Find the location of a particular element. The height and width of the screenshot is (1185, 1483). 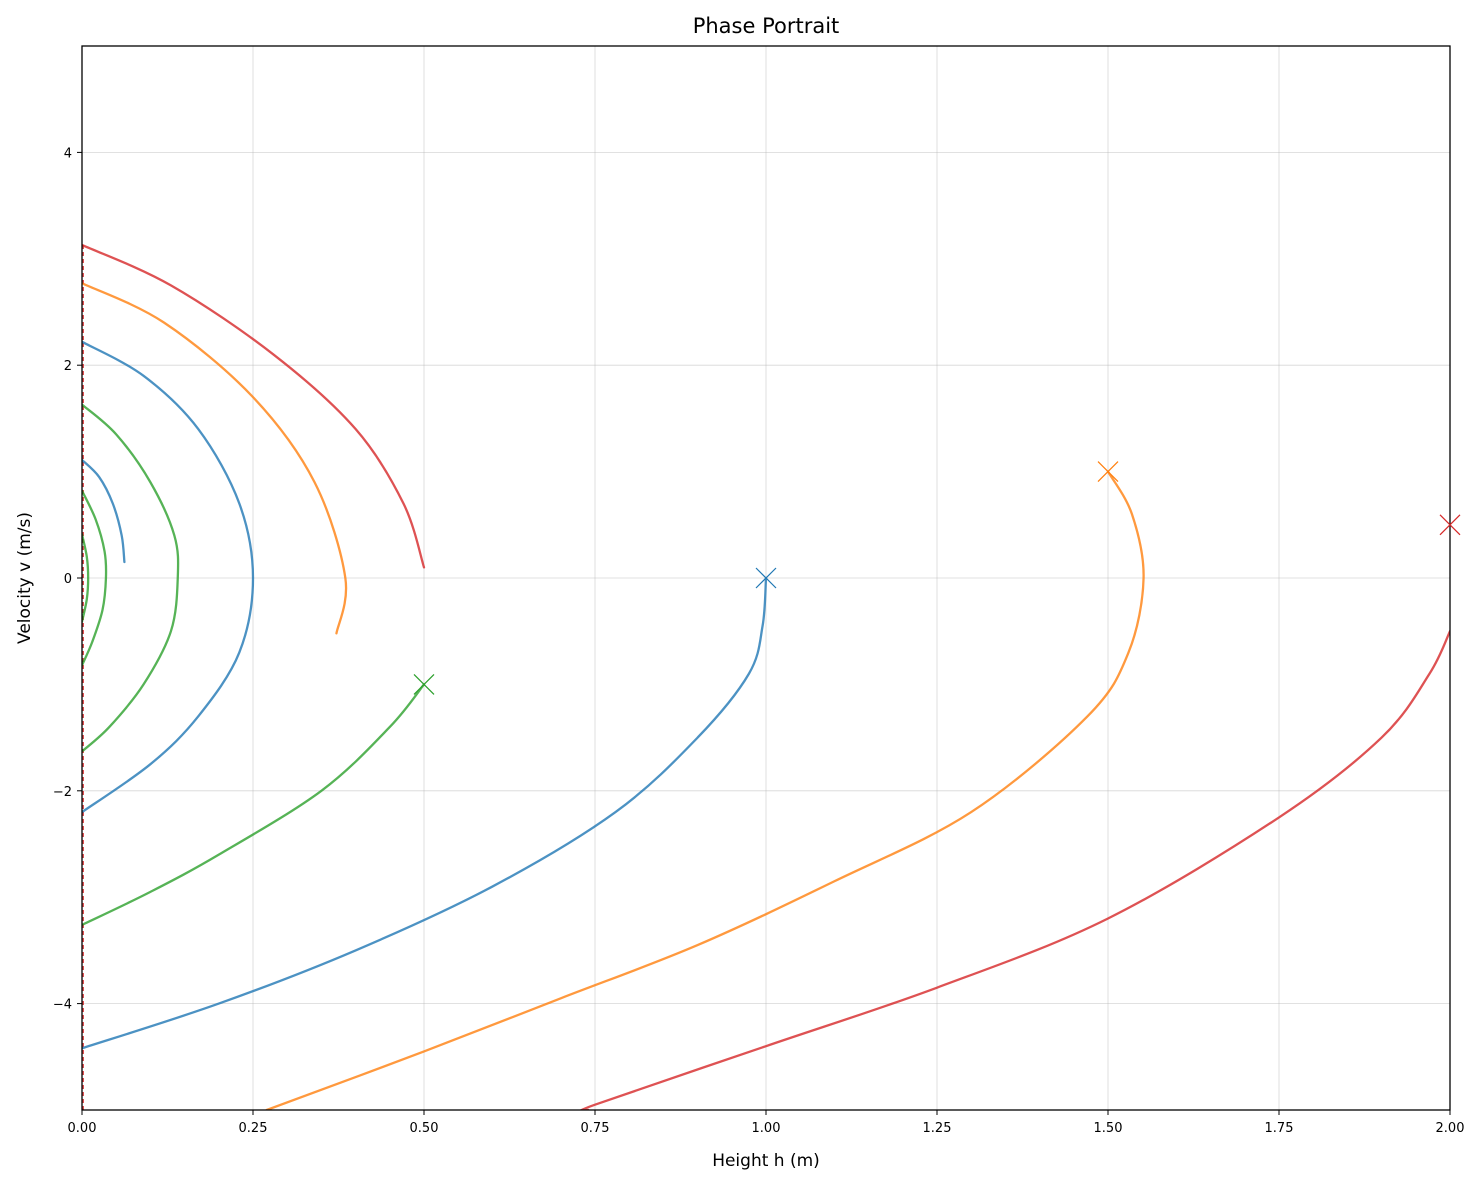

y-tick-label: −2 is located at coordinates (62, 792).